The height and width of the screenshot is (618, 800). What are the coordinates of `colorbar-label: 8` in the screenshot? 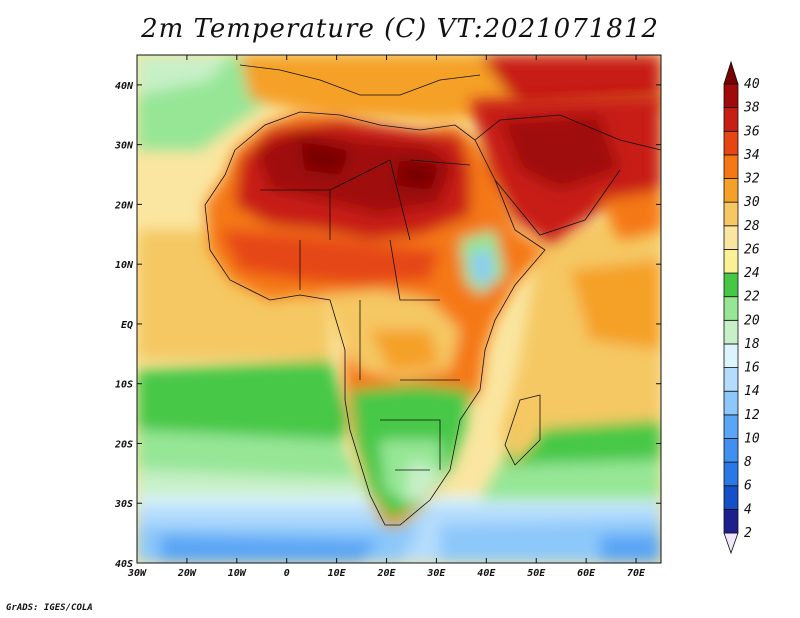 It's located at (748, 462).